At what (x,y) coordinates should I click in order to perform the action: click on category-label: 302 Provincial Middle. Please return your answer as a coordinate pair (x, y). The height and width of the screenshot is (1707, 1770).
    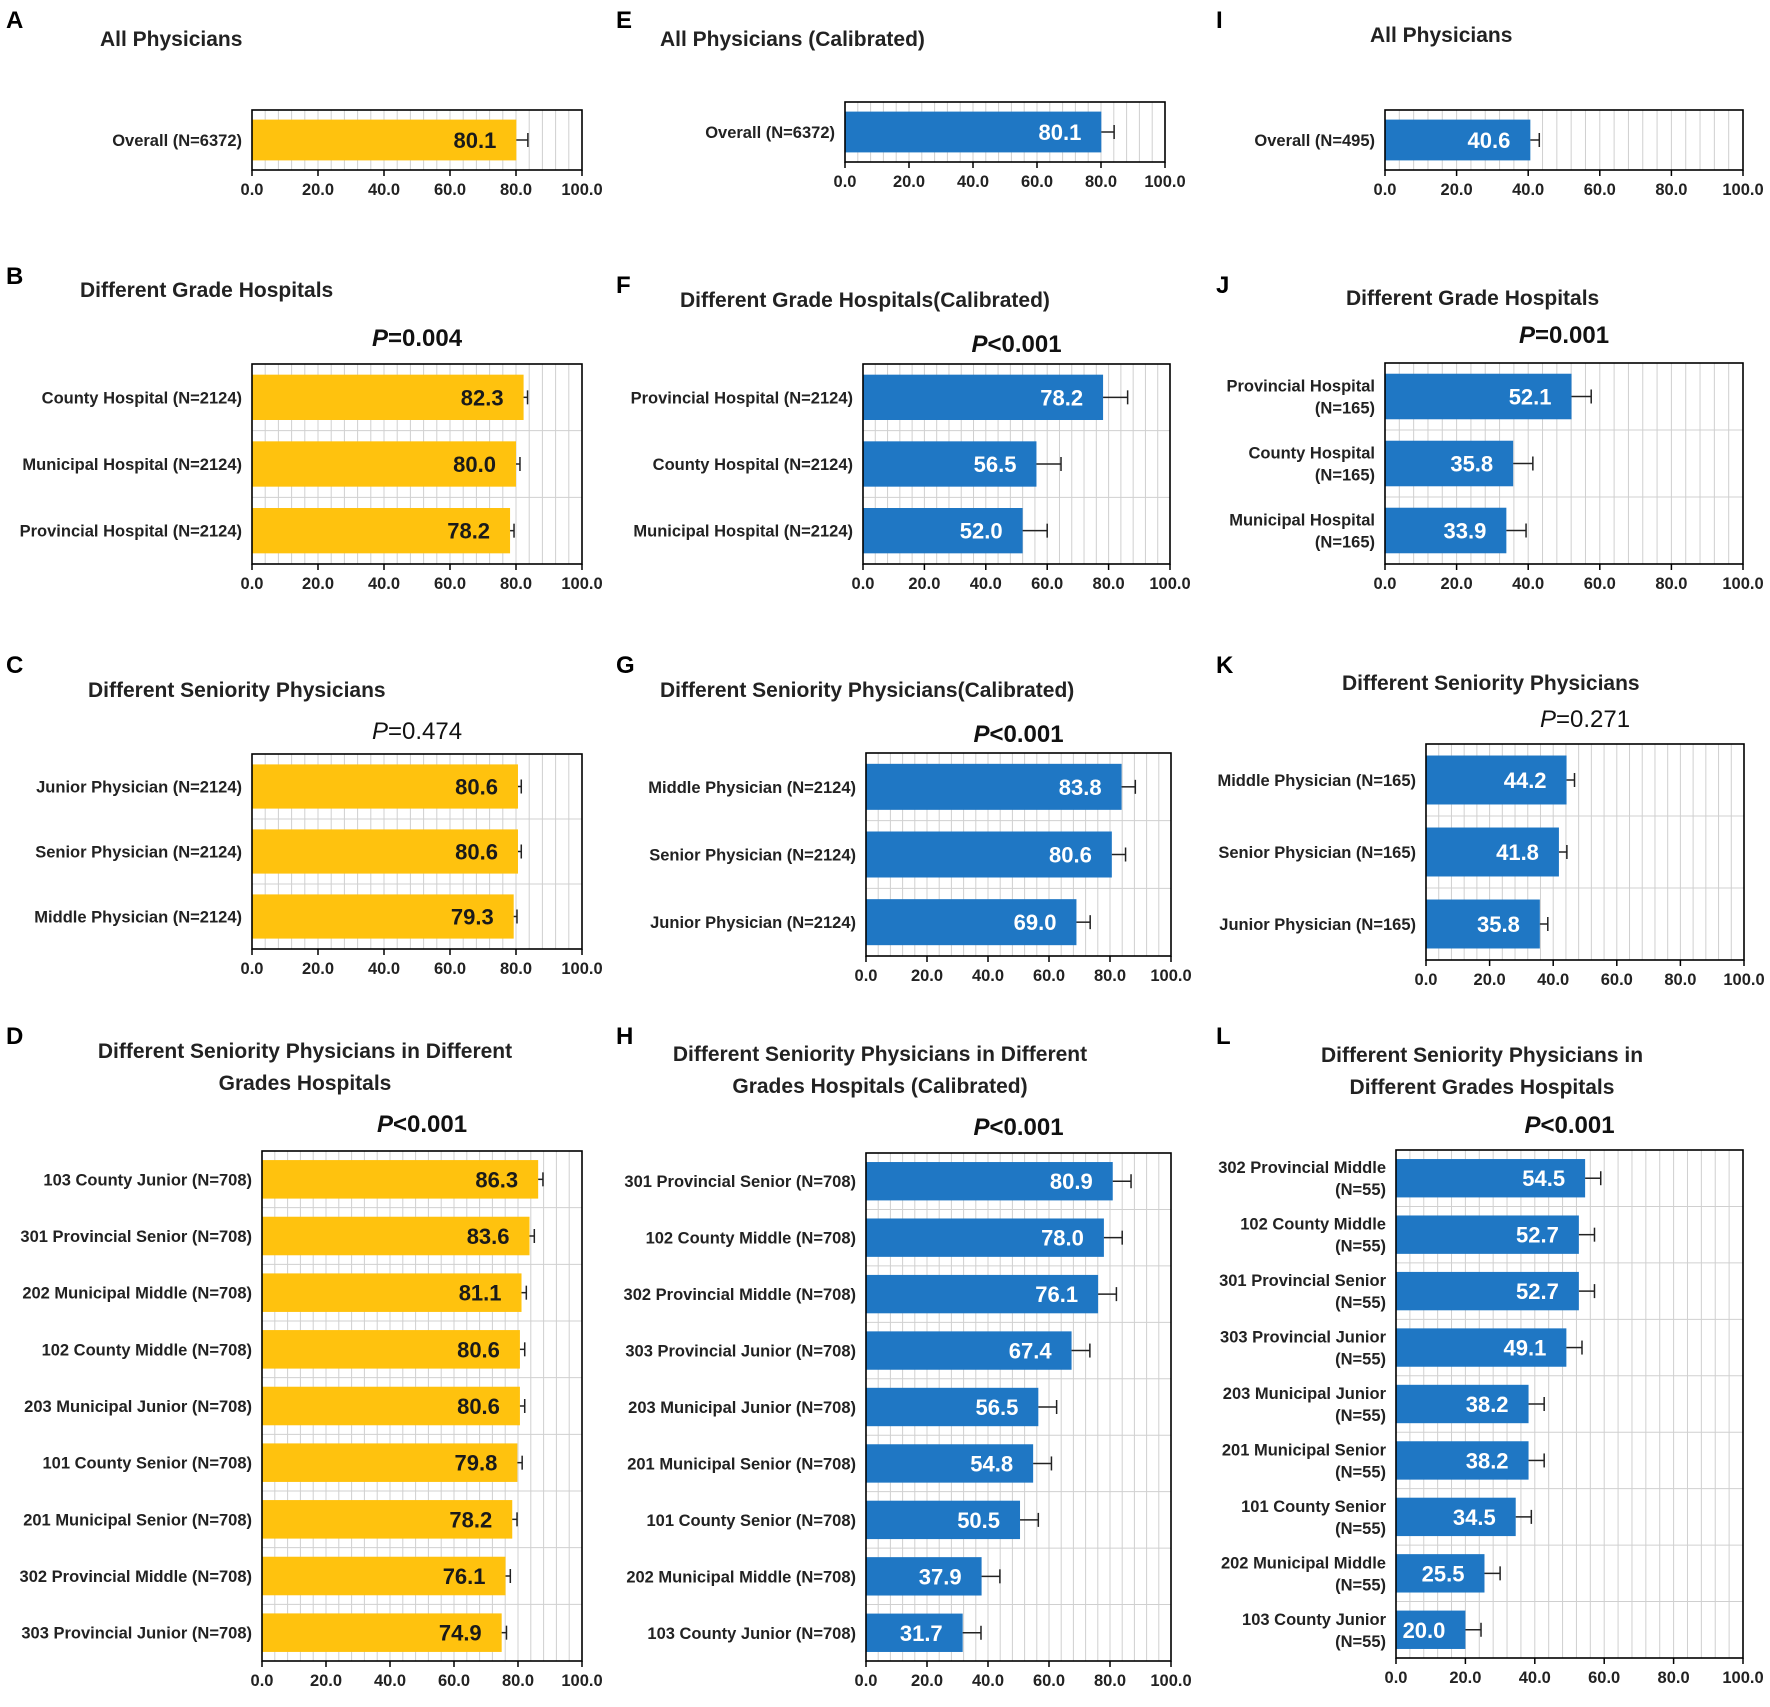
    Looking at the image, I should click on (1302, 1168).